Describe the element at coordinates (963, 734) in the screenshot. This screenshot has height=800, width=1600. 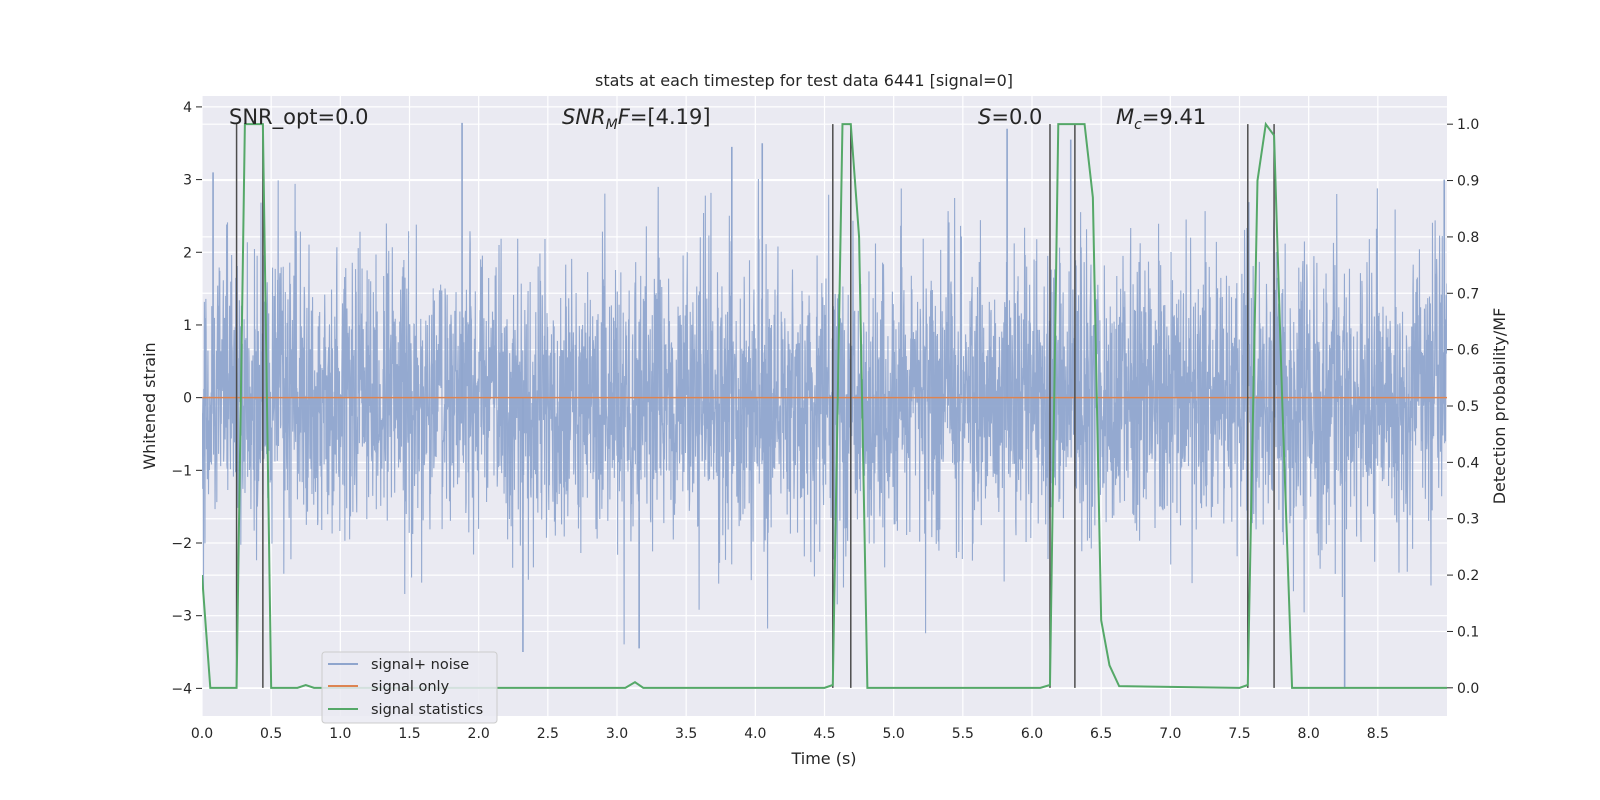
I see `x-tick-label: 5.5` at that location.